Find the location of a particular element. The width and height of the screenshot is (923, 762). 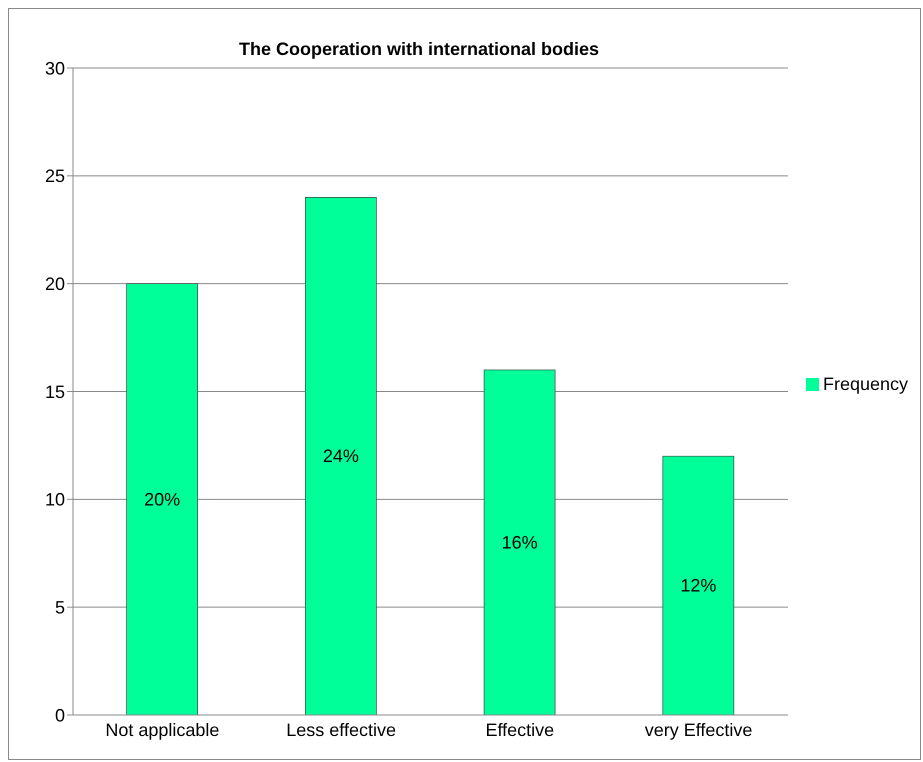

data-label: 20% is located at coordinates (162, 499).